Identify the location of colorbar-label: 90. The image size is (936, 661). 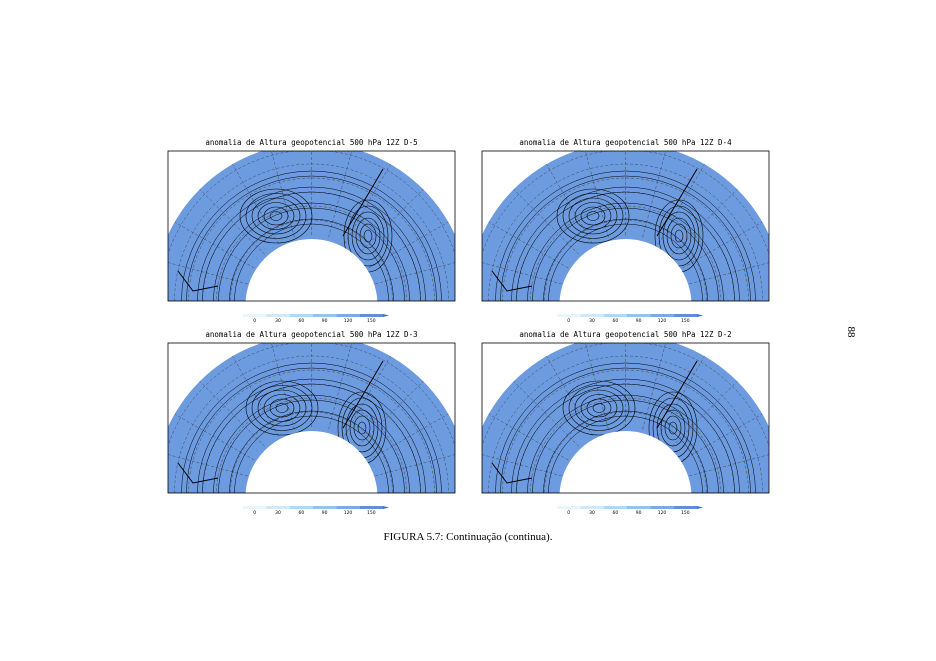
(325, 513).